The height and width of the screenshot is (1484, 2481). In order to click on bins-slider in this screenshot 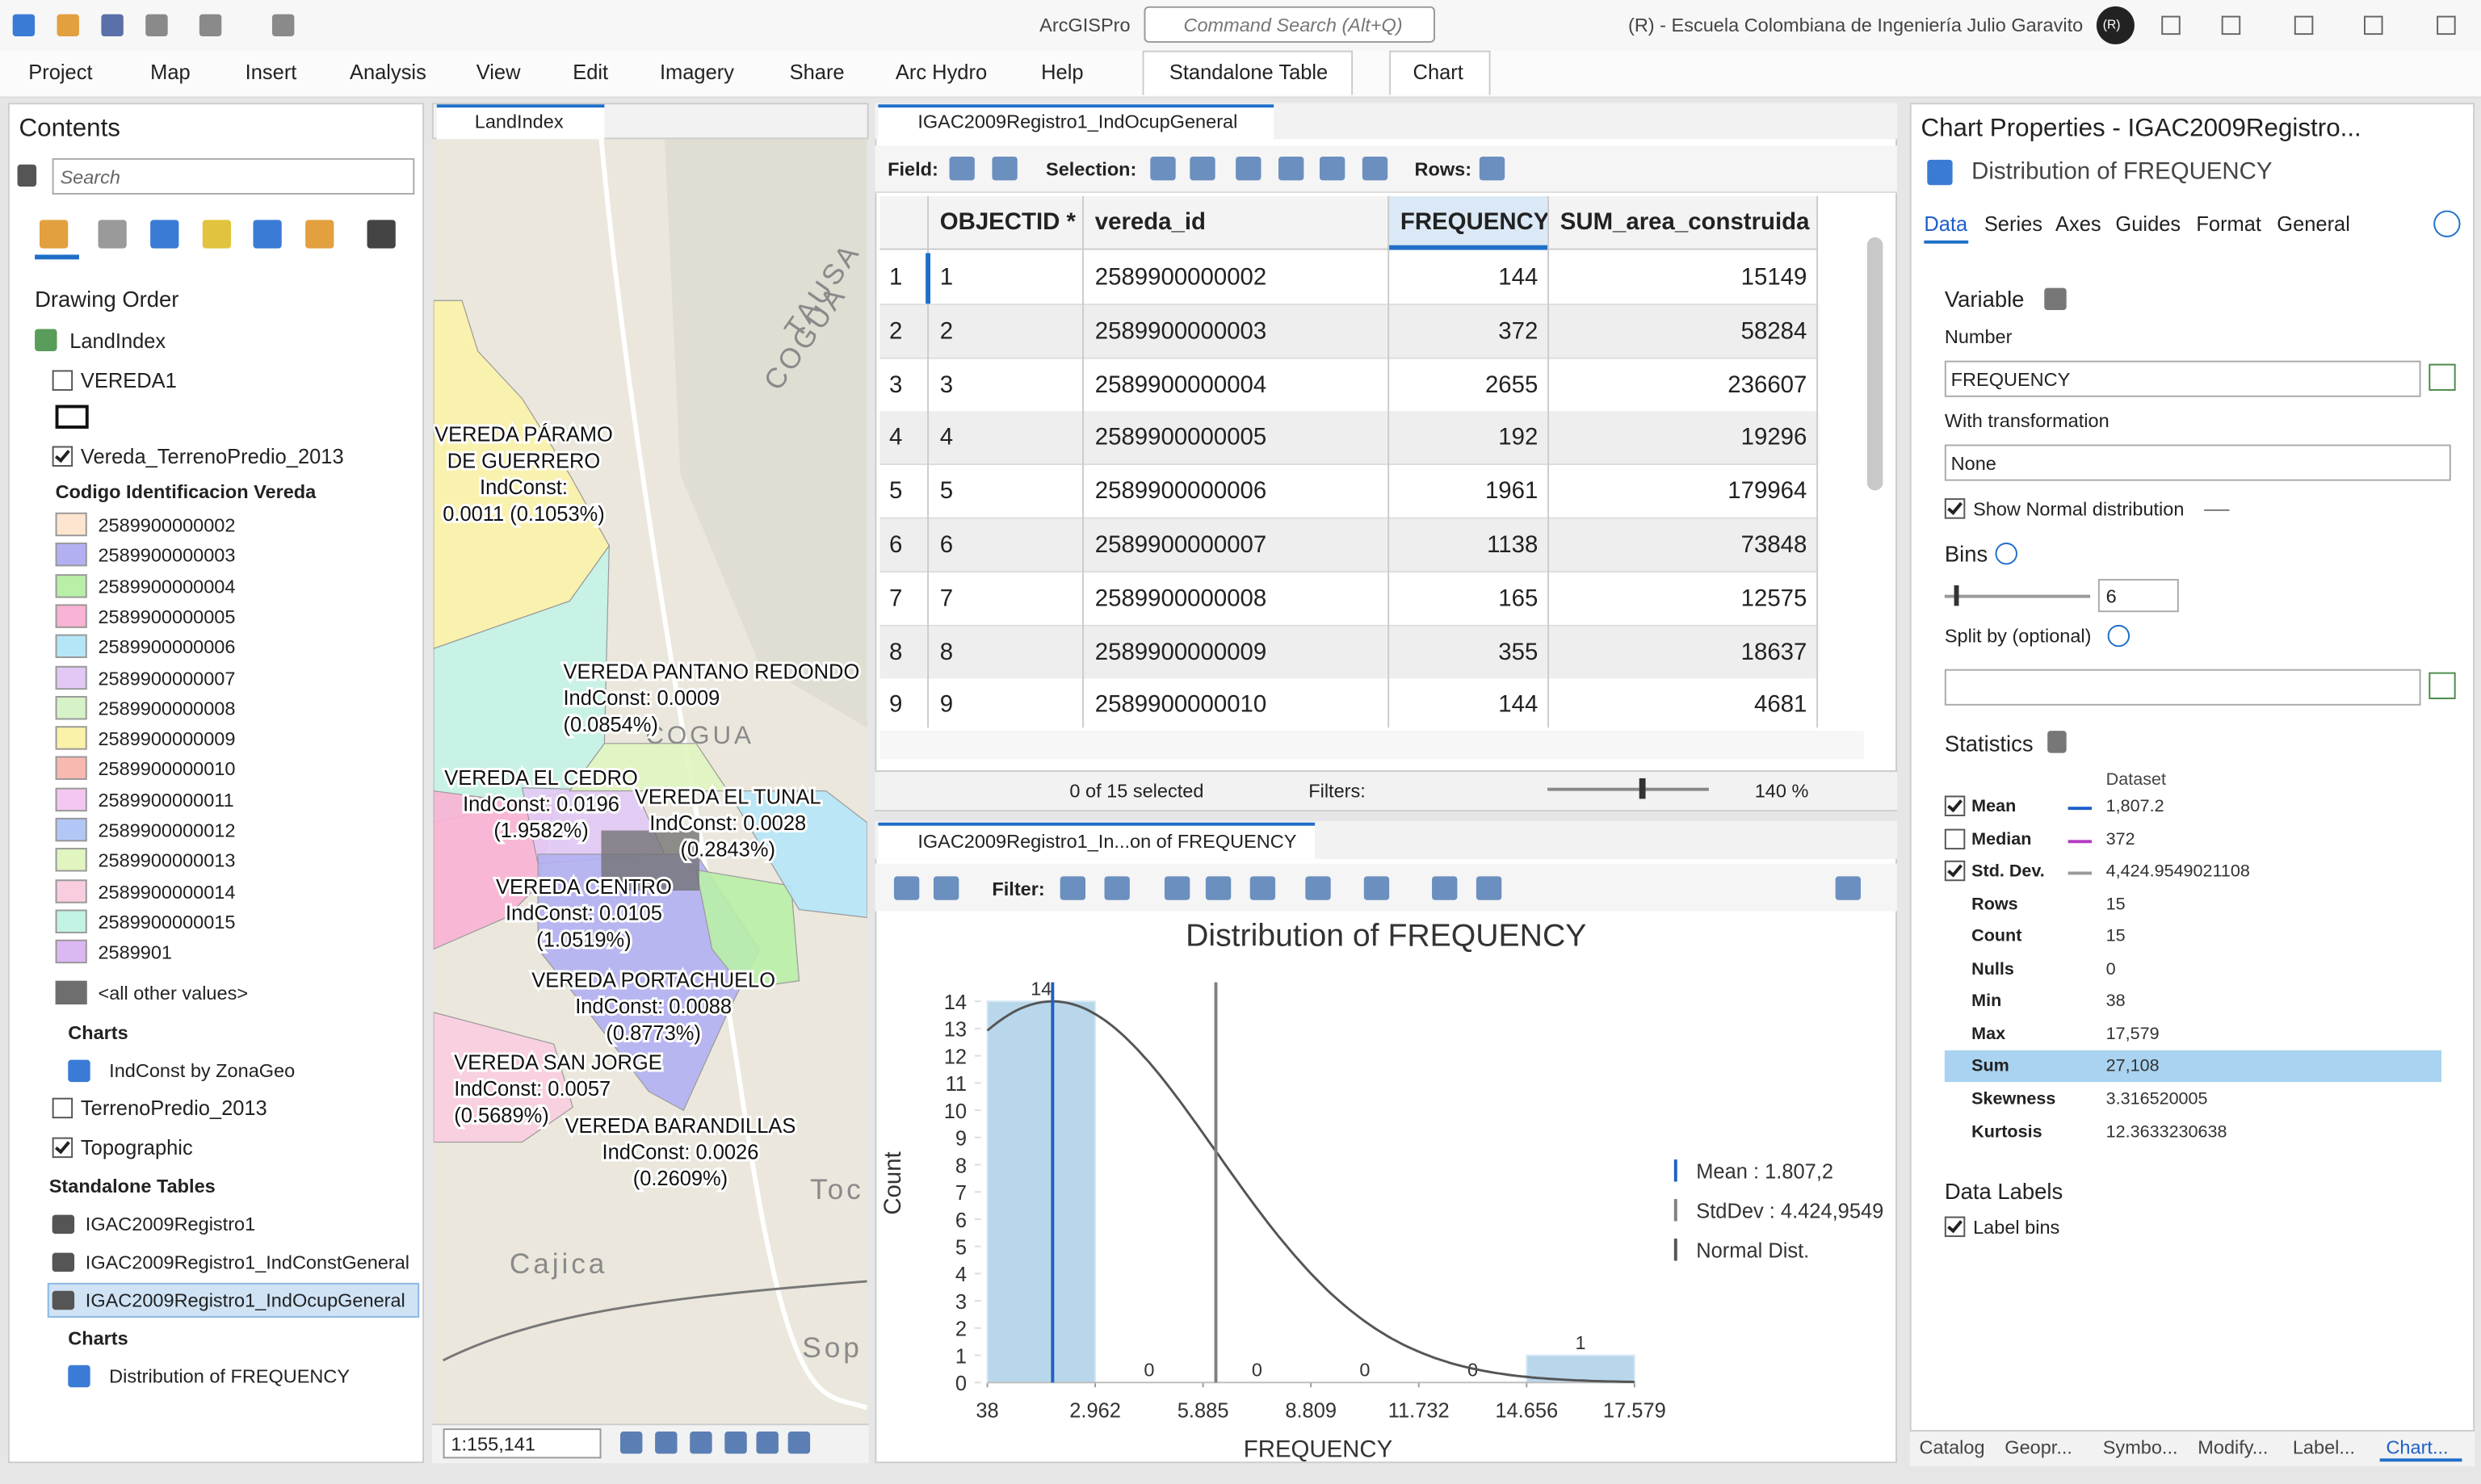, I will do `click(2017, 596)`.